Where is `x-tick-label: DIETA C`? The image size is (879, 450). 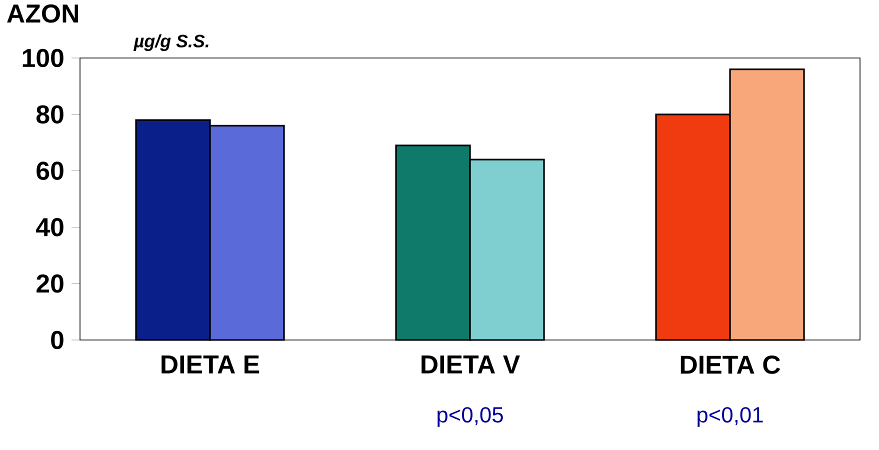 x-tick-label: DIETA C is located at coordinates (730, 365).